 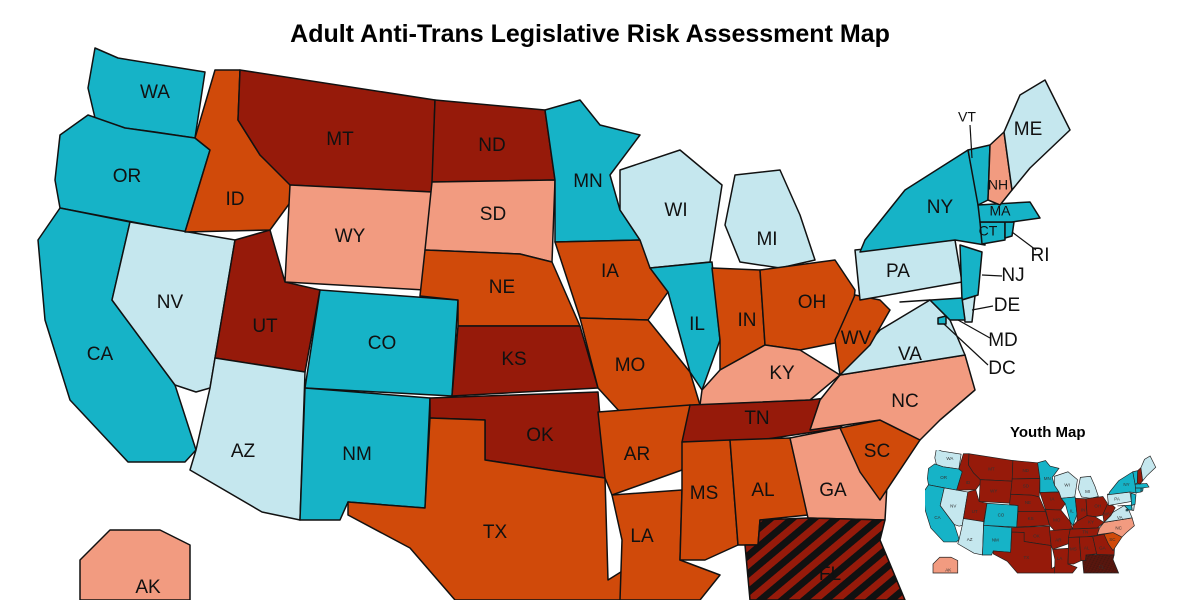 I want to click on label-co: CO, so click(x=382, y=343).